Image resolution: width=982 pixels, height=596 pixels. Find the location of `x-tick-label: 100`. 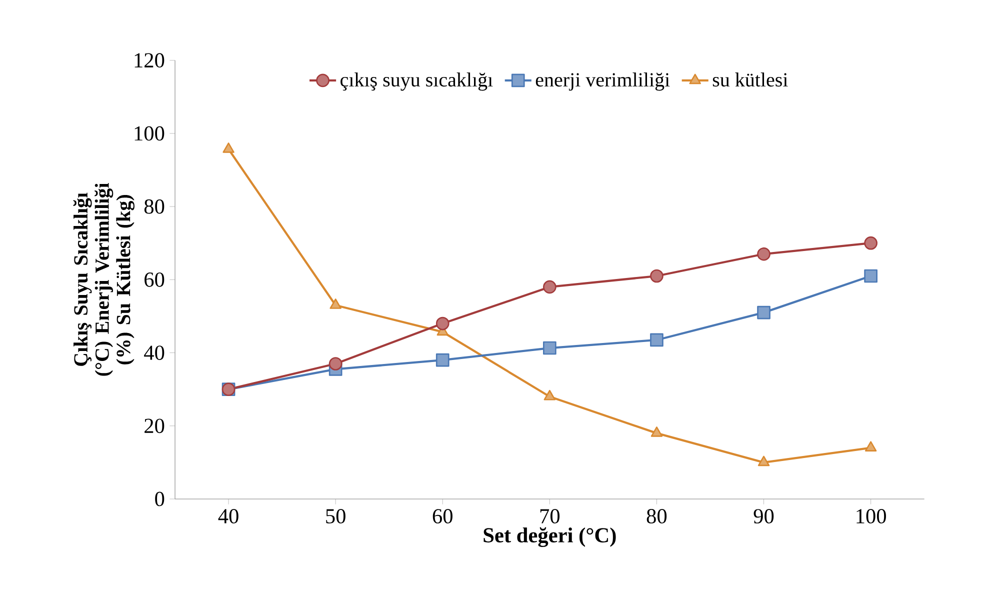

x-tick-label: 100 is located at coordinates (871, 516).